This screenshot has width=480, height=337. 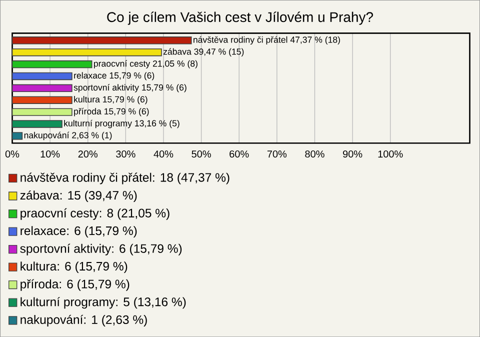 I want to click on data-label: zábava 39,47 % (15), so click(x=203, y=52).